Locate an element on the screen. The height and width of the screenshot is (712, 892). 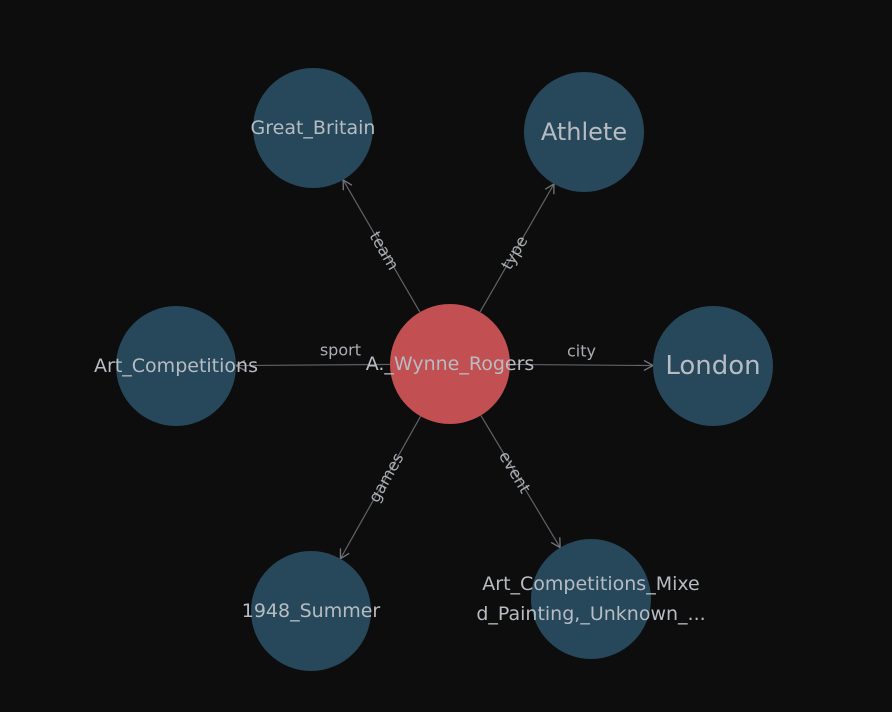
node-label-center: A._Wynne_Rogers is located at coordinates (450, 364).